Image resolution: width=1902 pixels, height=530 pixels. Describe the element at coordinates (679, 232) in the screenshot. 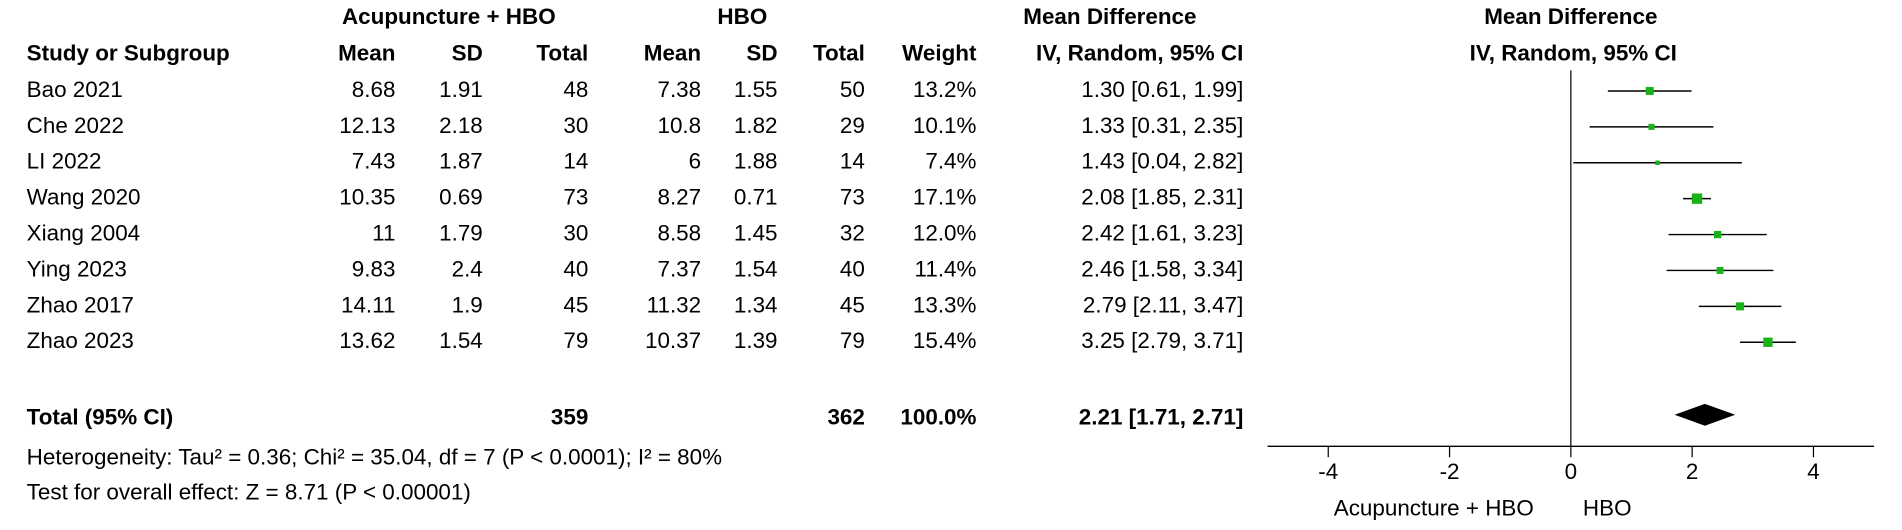

I see `table-cell: 8.58` at that location.